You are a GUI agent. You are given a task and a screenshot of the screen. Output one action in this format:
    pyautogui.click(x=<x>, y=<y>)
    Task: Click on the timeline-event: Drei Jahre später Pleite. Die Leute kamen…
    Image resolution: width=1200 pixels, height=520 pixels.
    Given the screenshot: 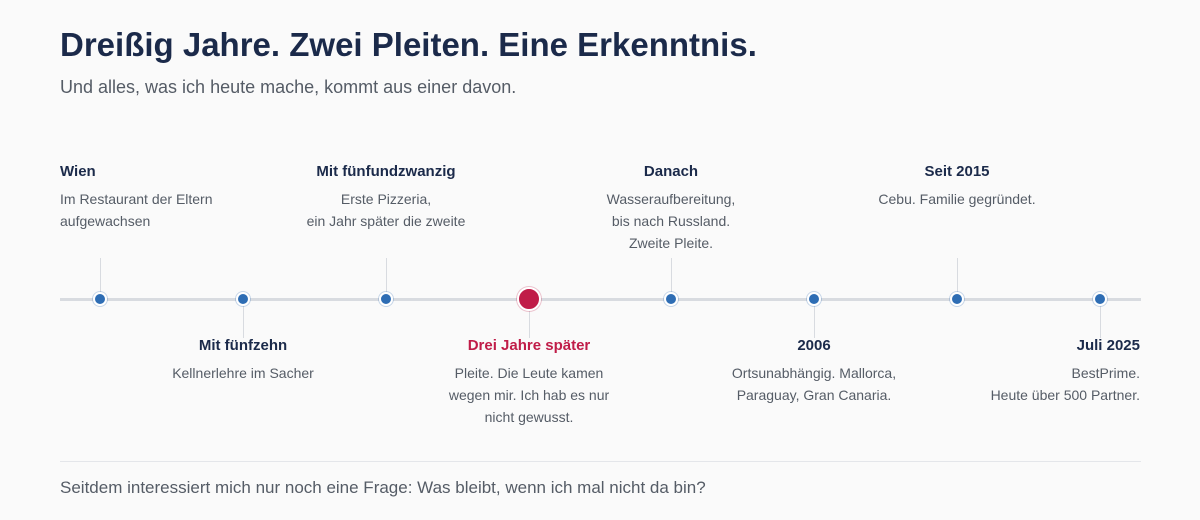 What is the action you would take?
    pyautogui.click(x=529, y=382)
    